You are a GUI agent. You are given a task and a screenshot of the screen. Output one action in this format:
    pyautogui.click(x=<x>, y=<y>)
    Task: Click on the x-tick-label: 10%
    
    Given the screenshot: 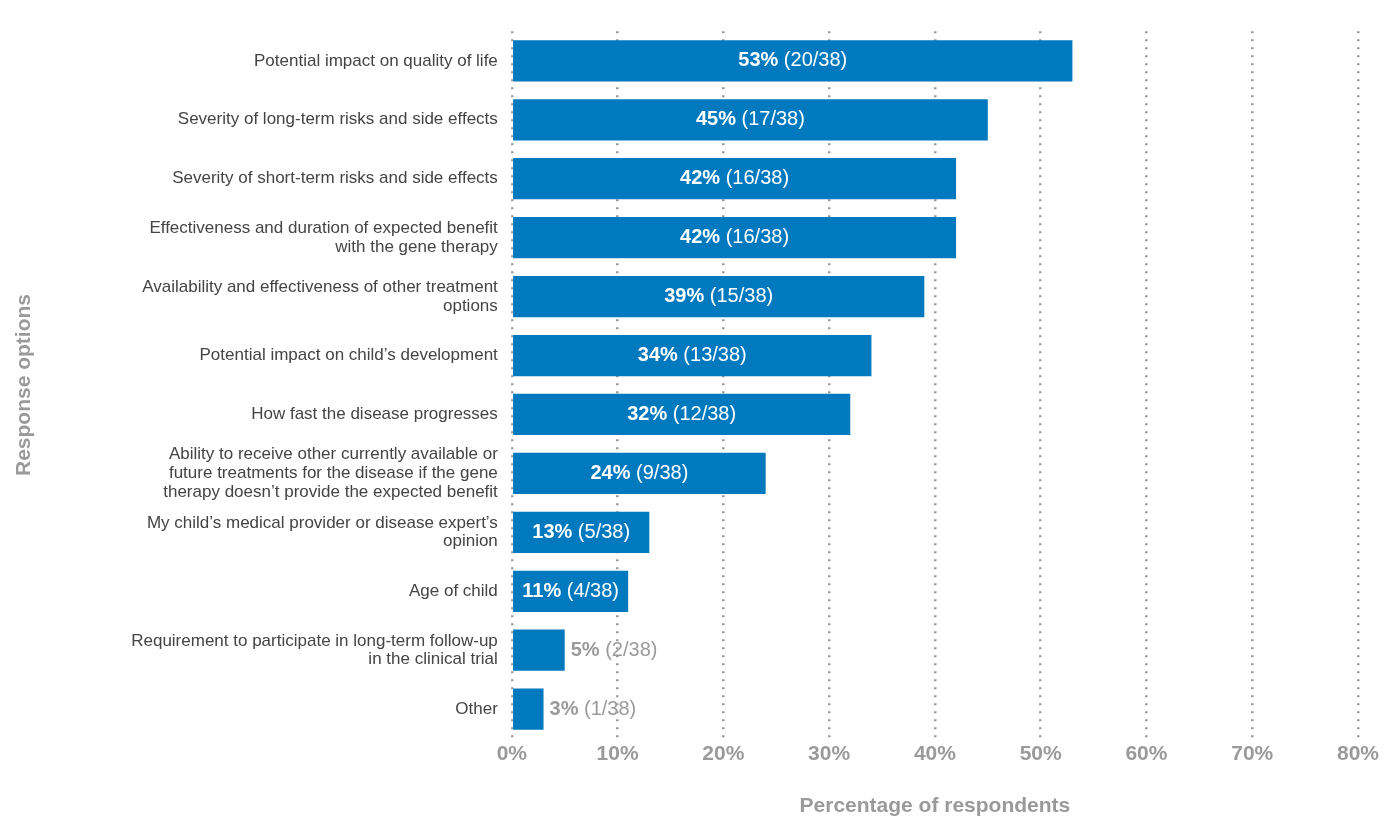 What is the action you would take?
    pyautogui.click(x=617, y=752)
    